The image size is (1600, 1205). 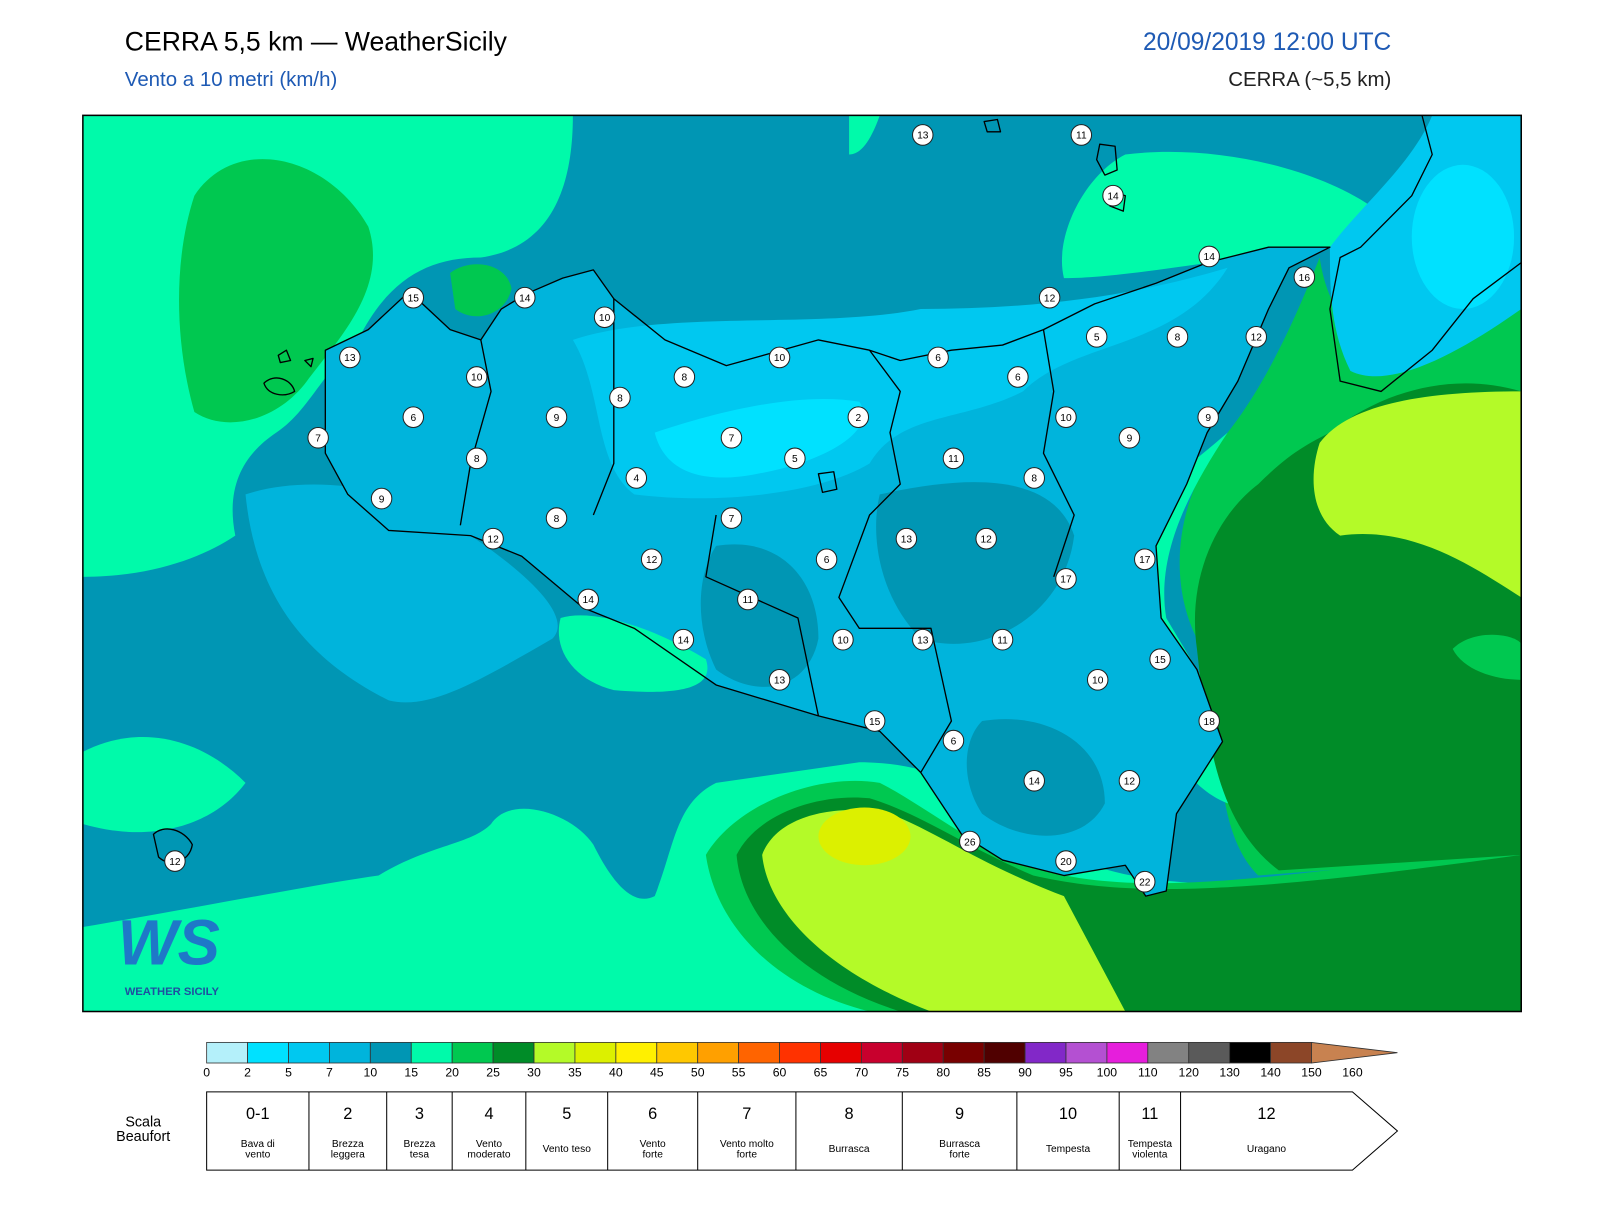 What do you see at coordinates (567, 1149) in the screenshot?
I see `beaufort-label: Vento teso` at bounding box center [567, 1149].